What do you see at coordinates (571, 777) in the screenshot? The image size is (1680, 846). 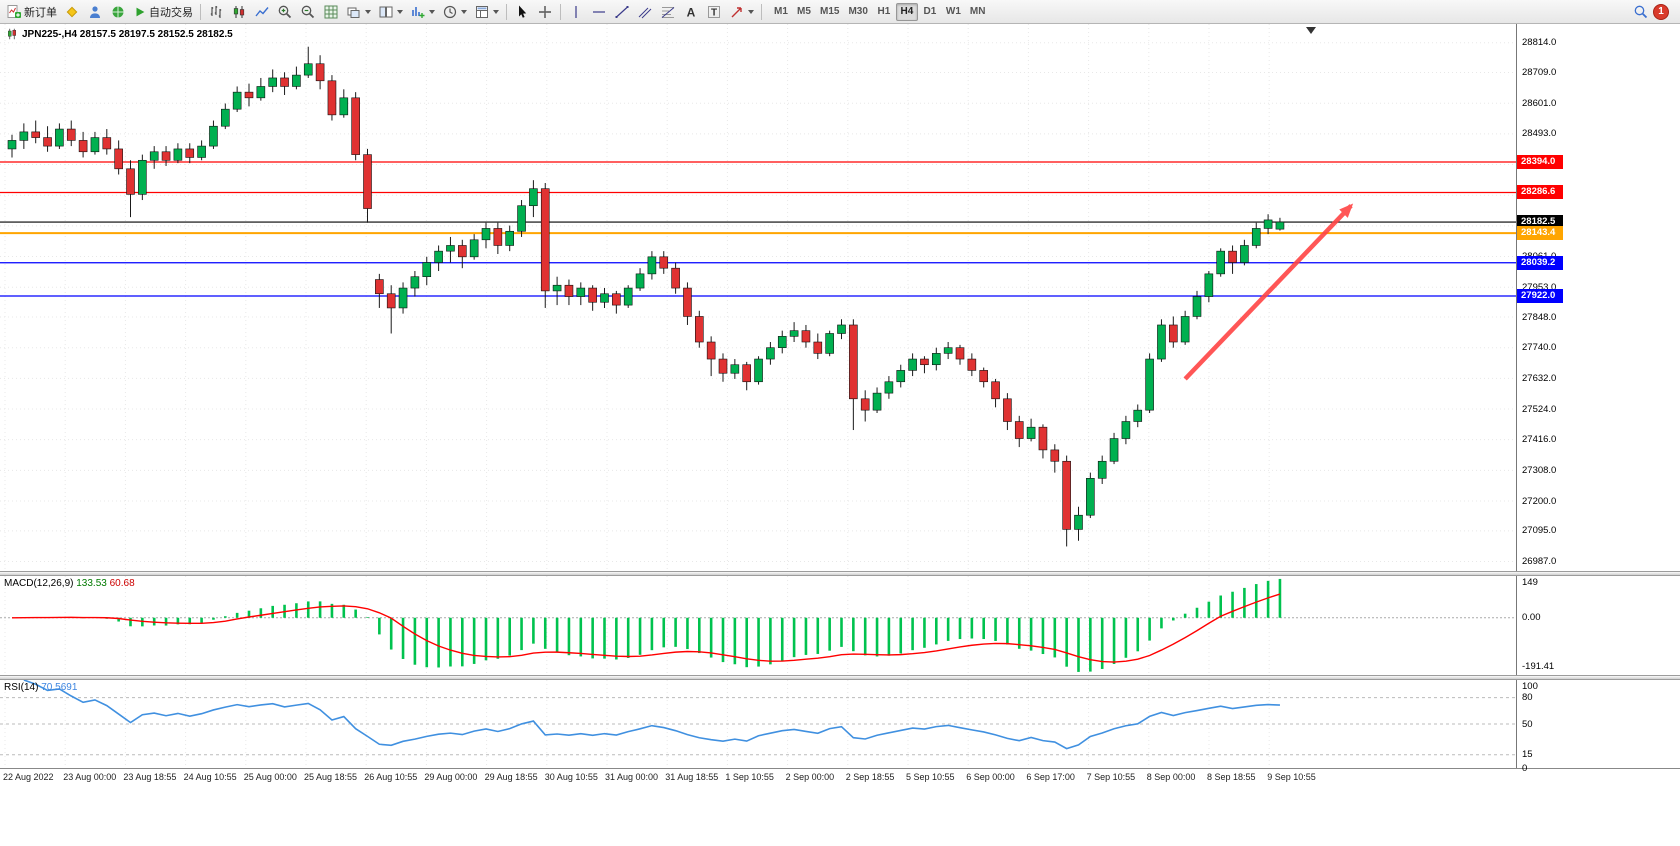 I see `time-axis-tick: 30 Aug 10:55` at bounding box center [571, 777].